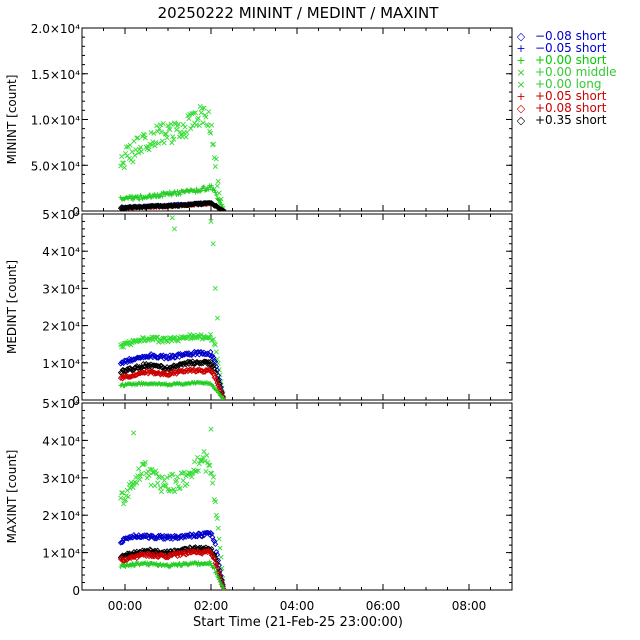  Describe the element at coordinates (61, 516) in the screenshot. I see `y-tick-label: 2×10⁴` at that location.